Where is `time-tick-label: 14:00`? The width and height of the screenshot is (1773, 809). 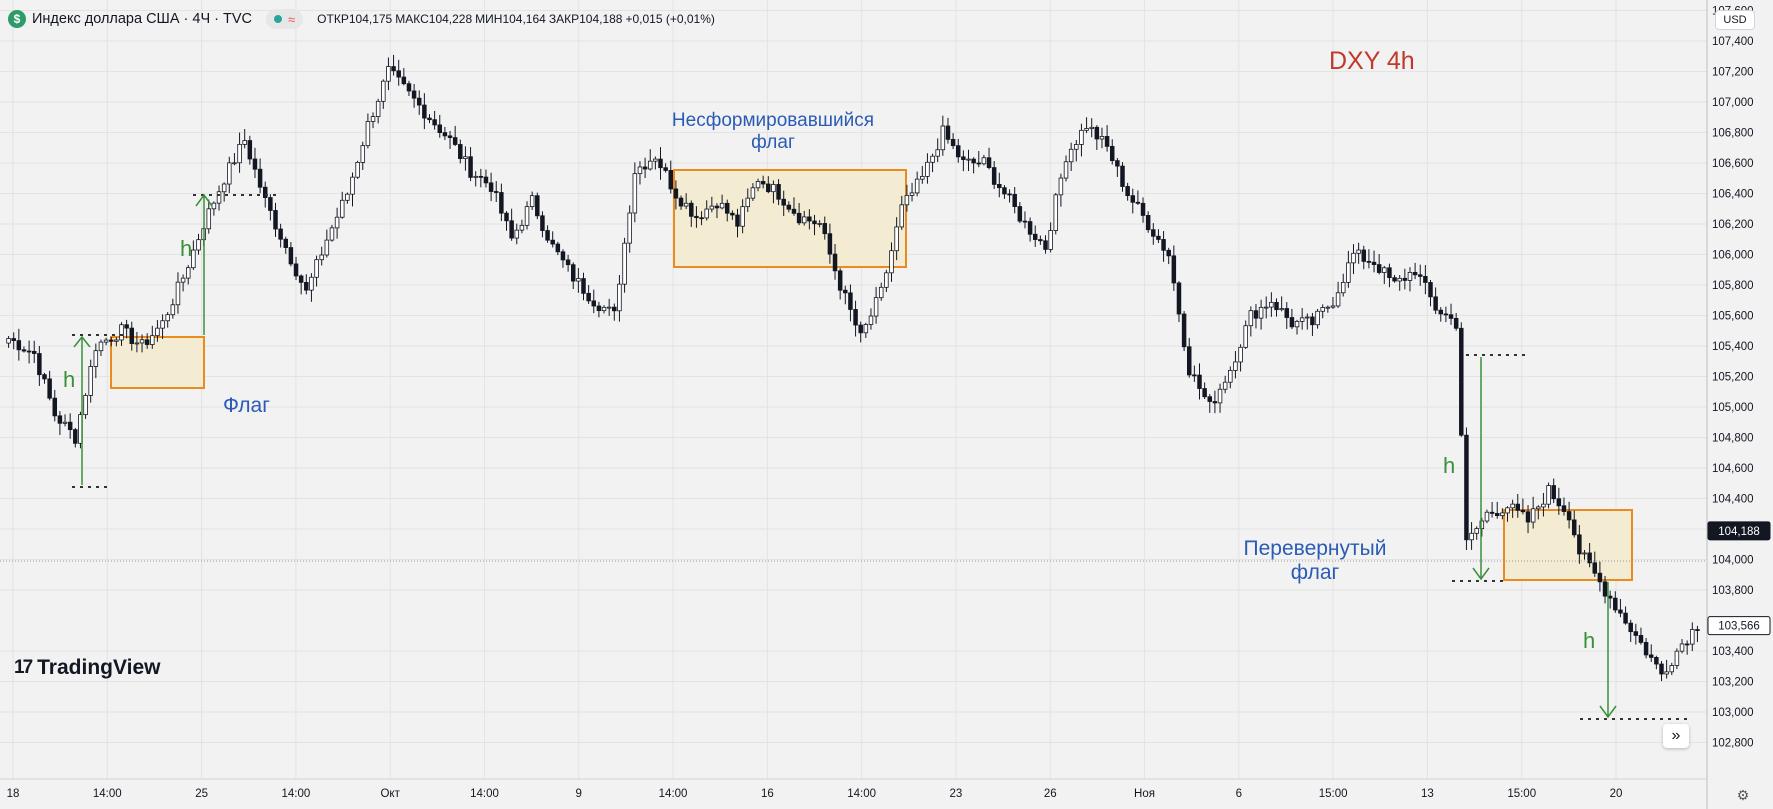
time-tick-label: 14:00 is located at coordinates (484, 794).